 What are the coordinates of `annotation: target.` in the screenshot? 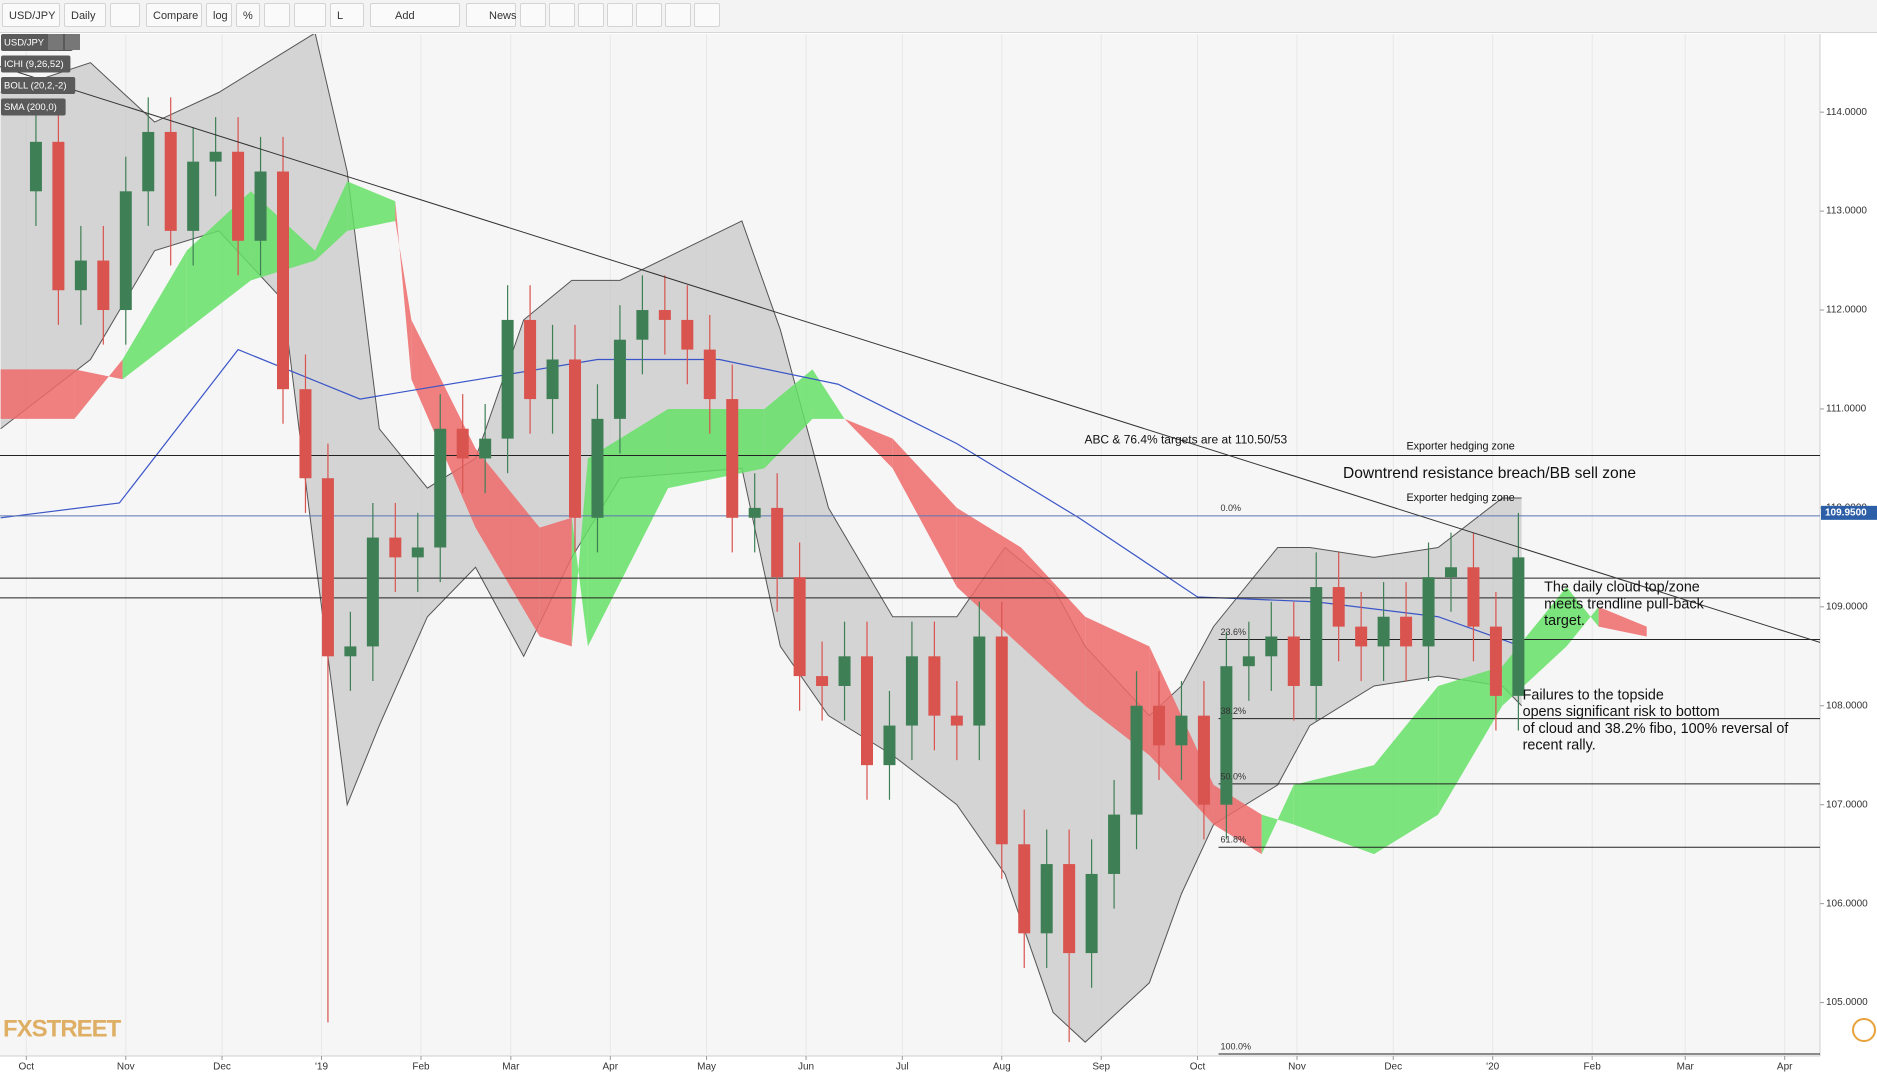 It's located at (1564, 621).